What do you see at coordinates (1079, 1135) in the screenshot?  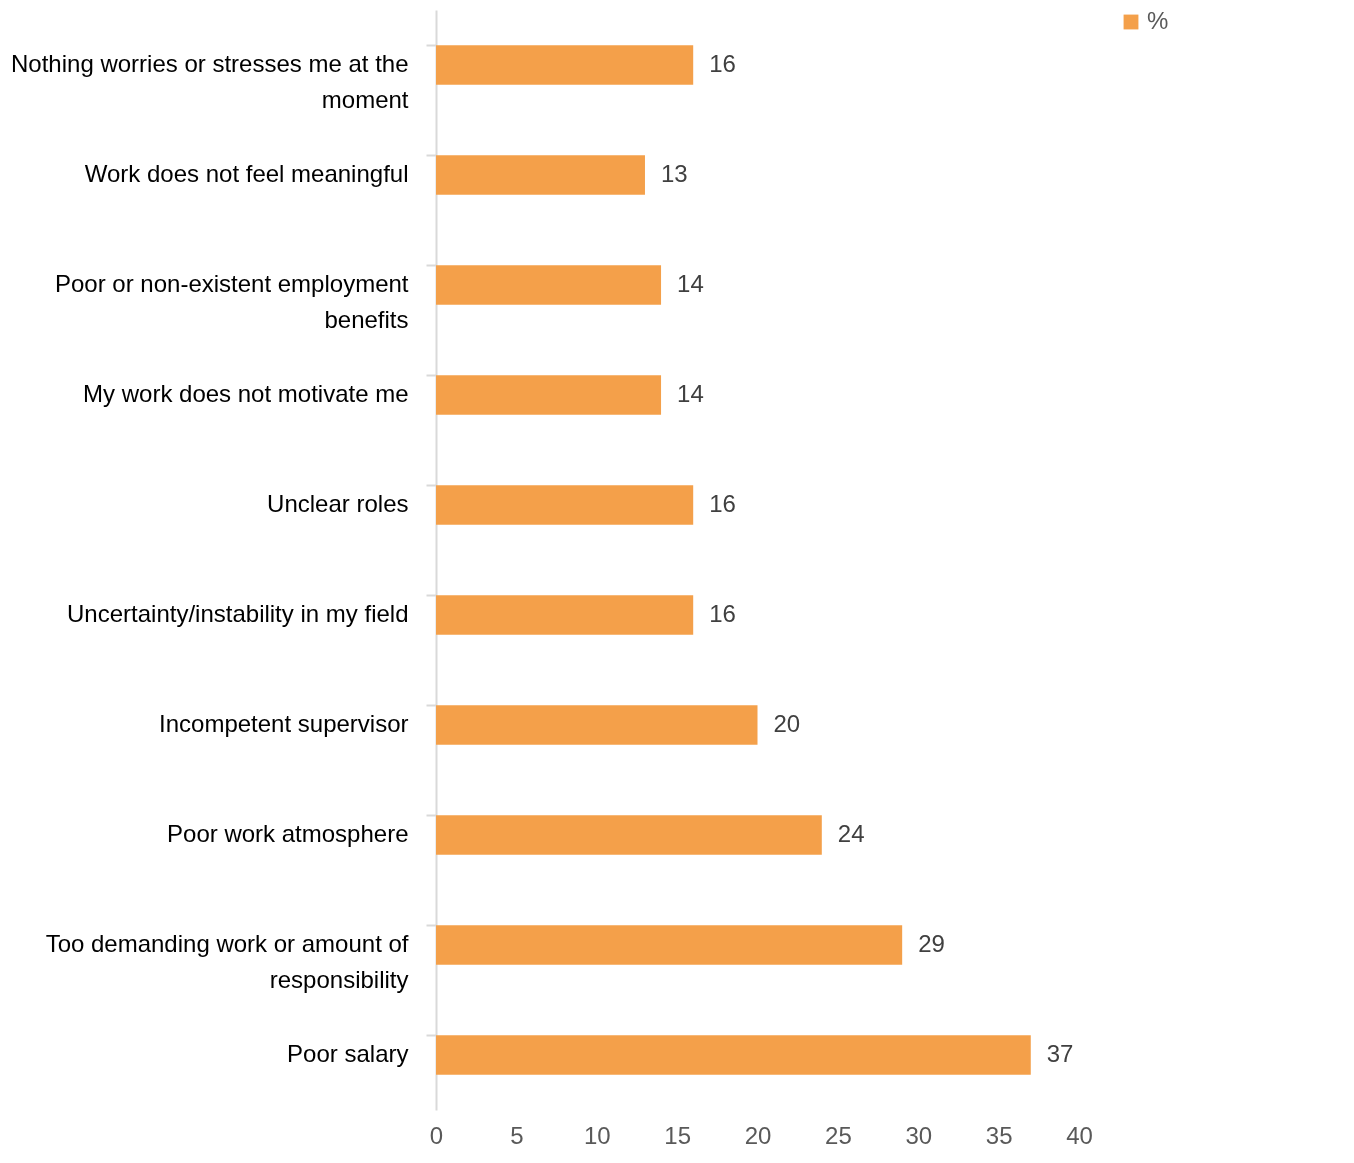 I see `x-tick-label: 40` at bounding box center [1079, 1135].